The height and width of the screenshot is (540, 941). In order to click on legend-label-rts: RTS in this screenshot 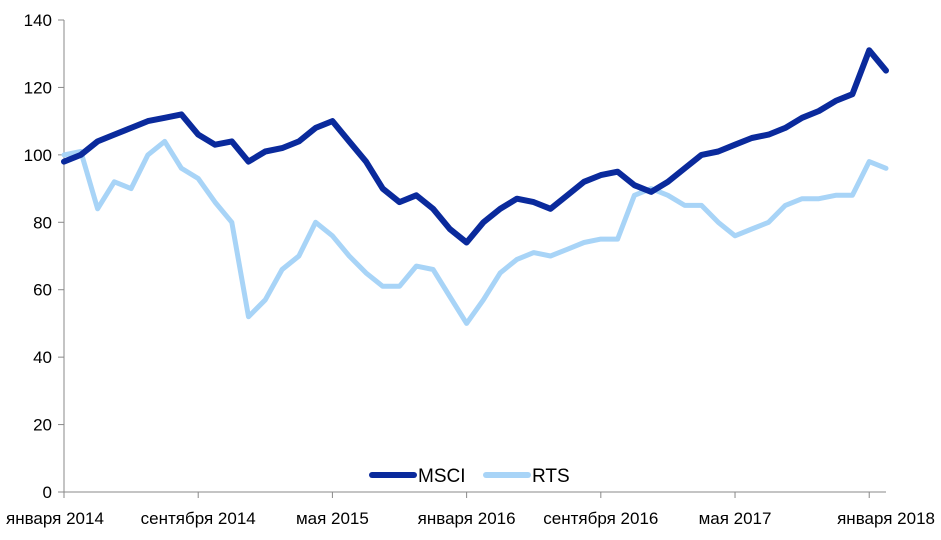, I will do `click(551, 476)`.